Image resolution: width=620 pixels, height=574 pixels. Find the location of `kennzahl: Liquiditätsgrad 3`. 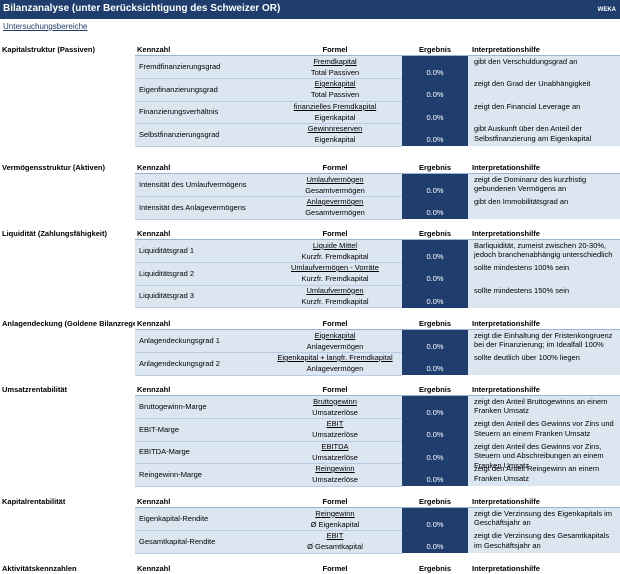

kennzahl: Liquiditätsgrad 3 is located at coordinates (167, 295).